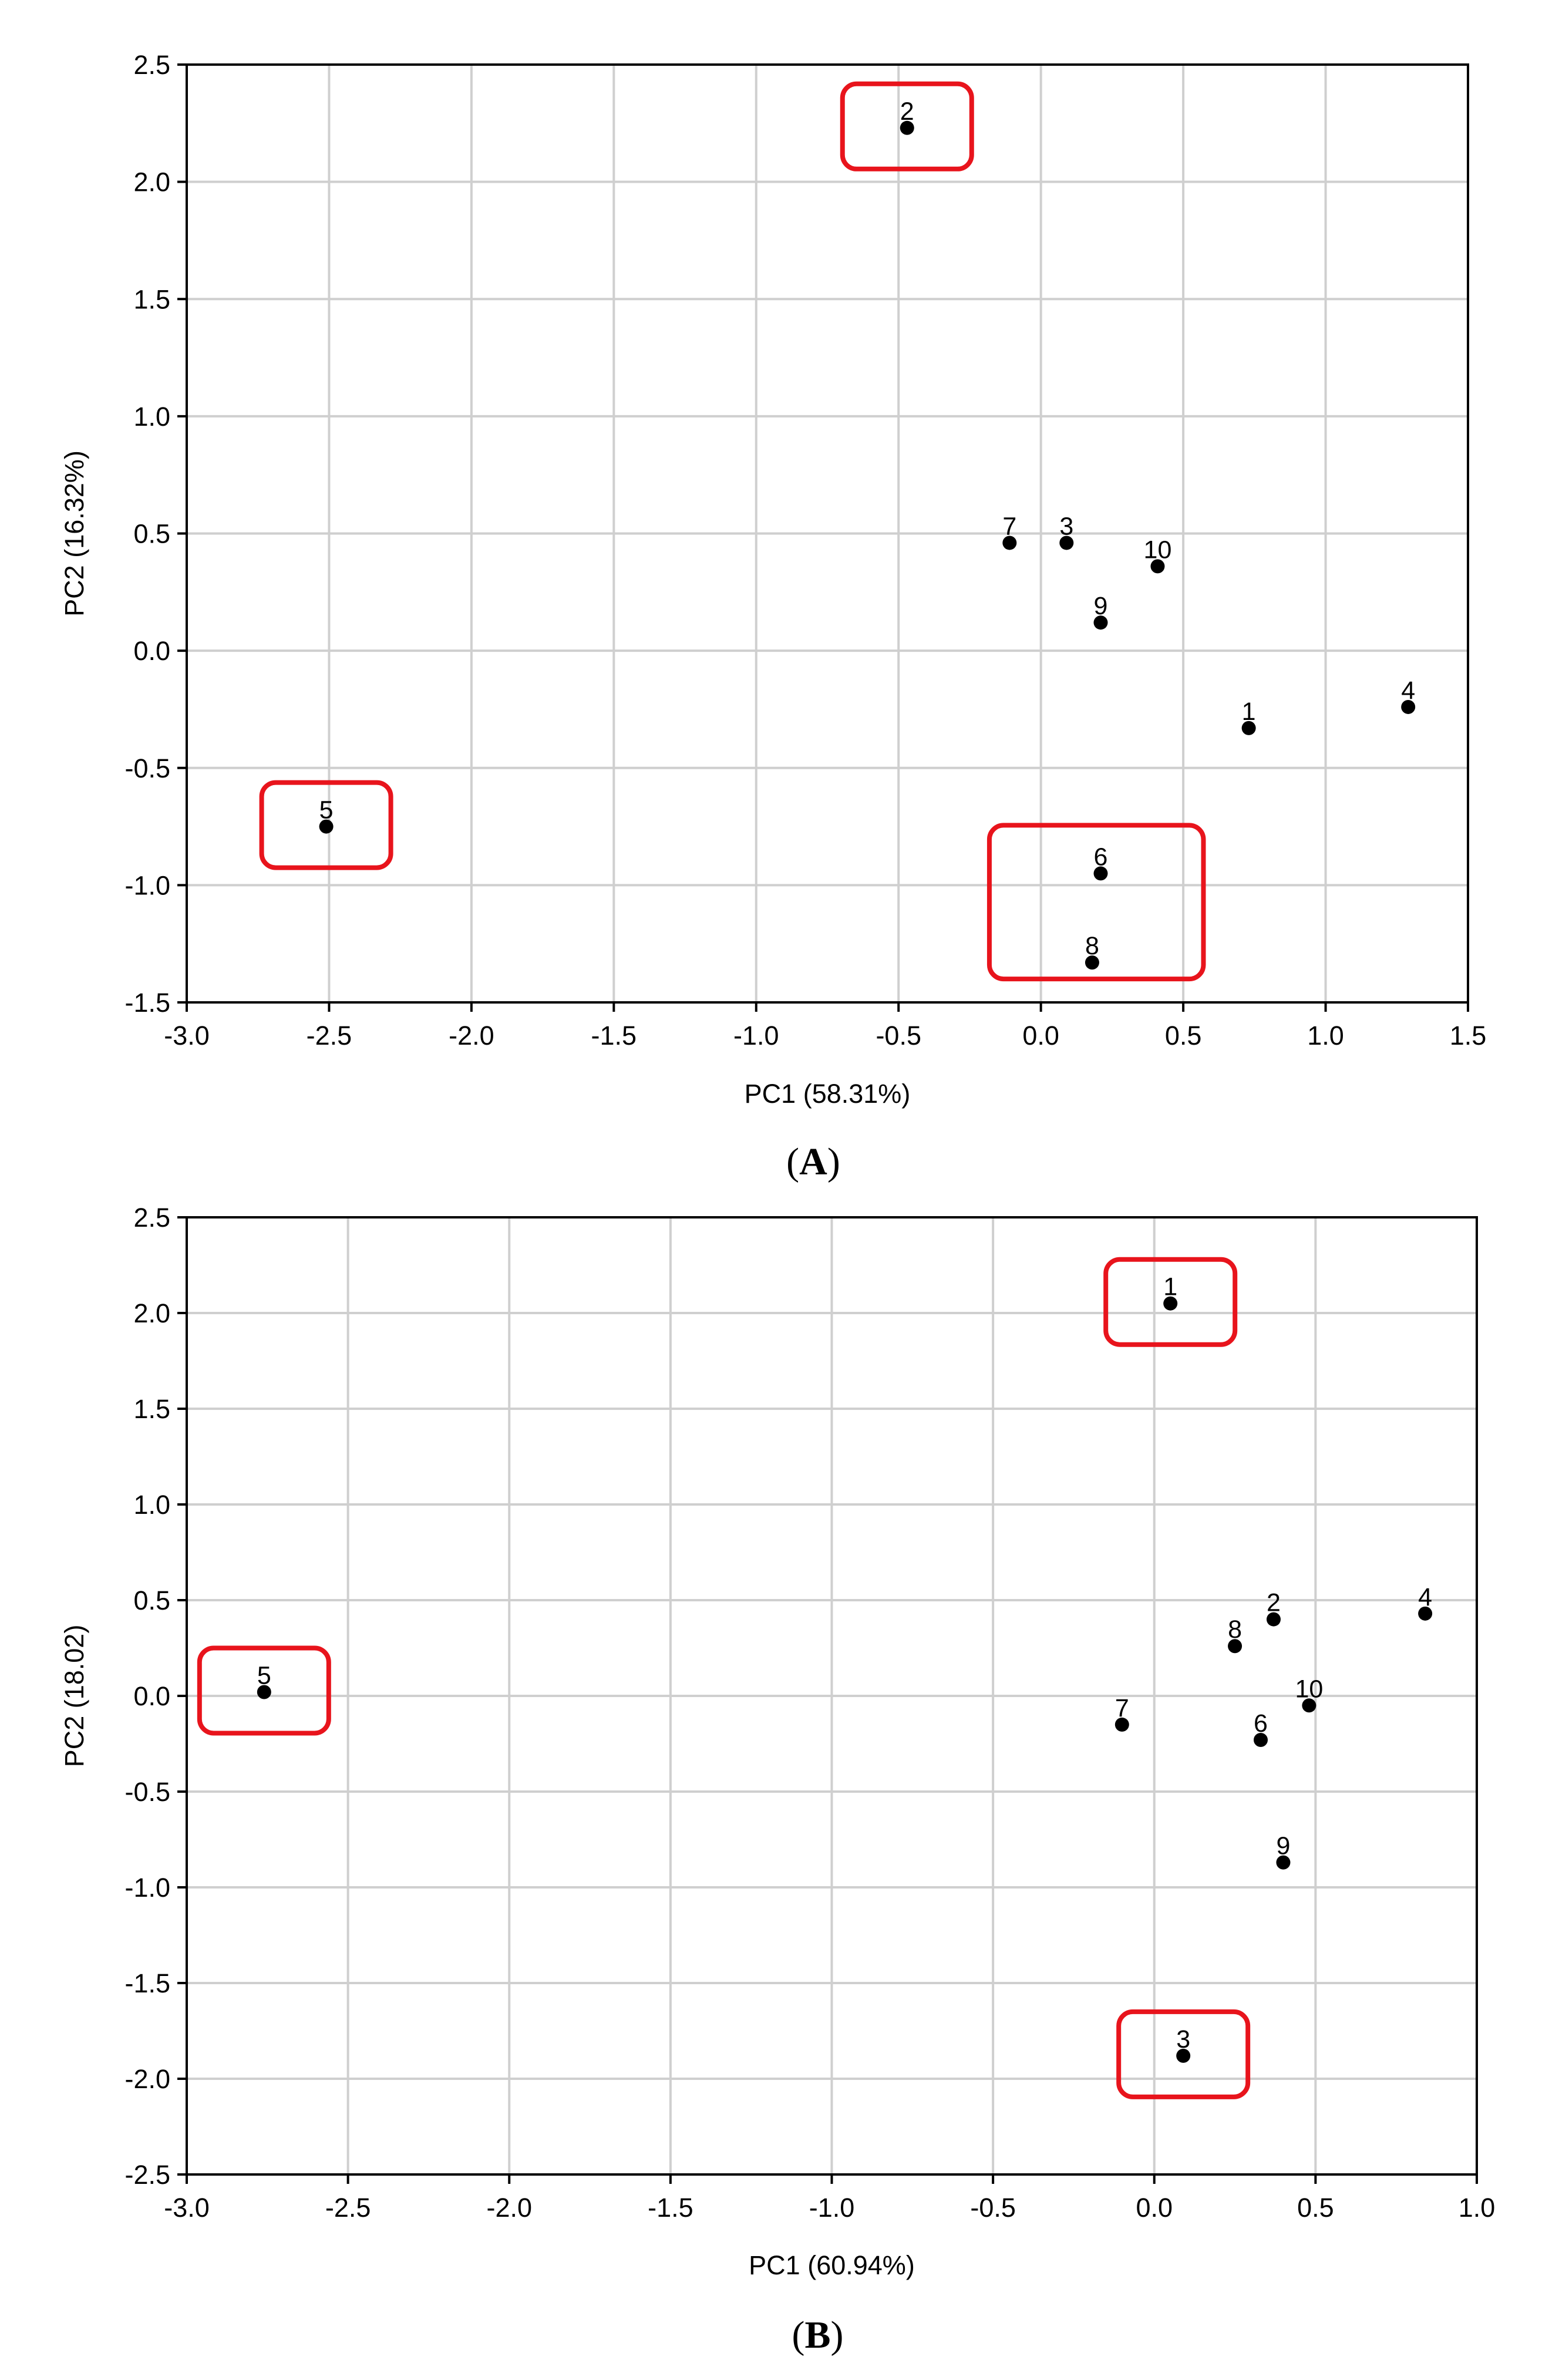  I want to click on x-axis-title: PC1 (60.94%), so click(832, 2265).